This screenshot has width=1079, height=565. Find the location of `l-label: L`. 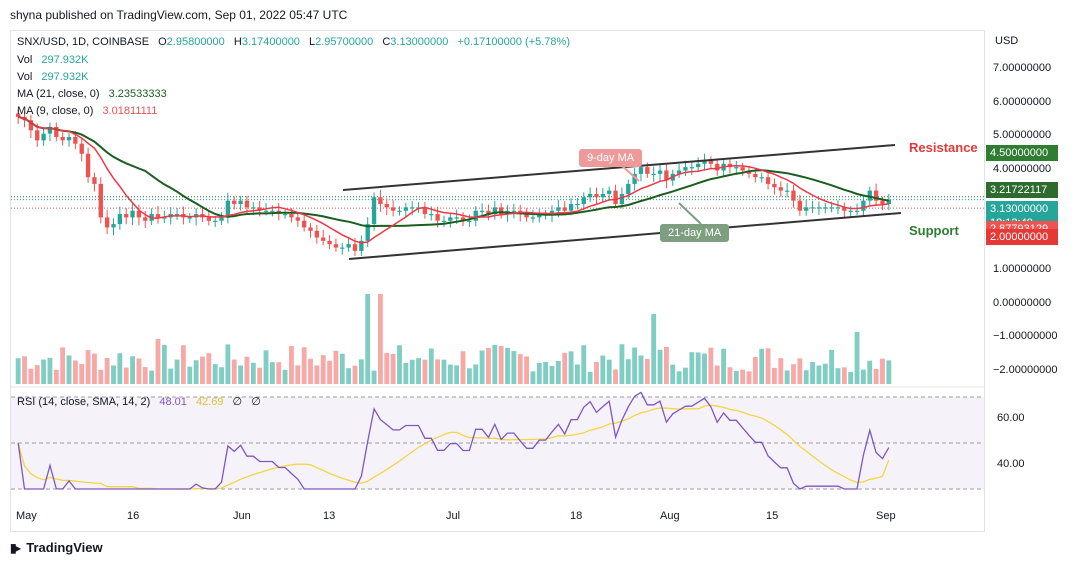

l-label: L is located at coordinates (312, 42).